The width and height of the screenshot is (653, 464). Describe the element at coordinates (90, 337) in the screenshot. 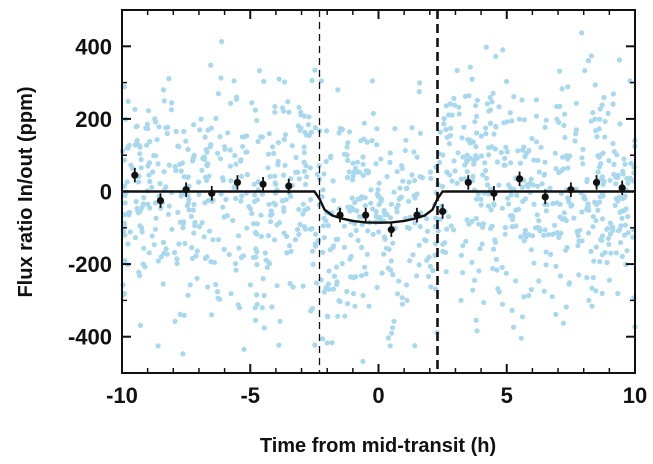

I see `y-tick-label: -400` at that location.